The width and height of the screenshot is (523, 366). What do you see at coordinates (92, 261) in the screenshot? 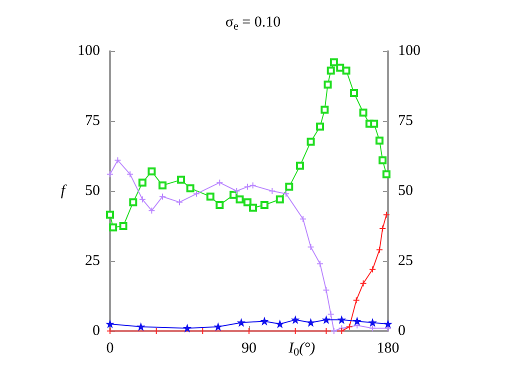
I see `y-tick-label: 25` at bounding box center [92, 261].